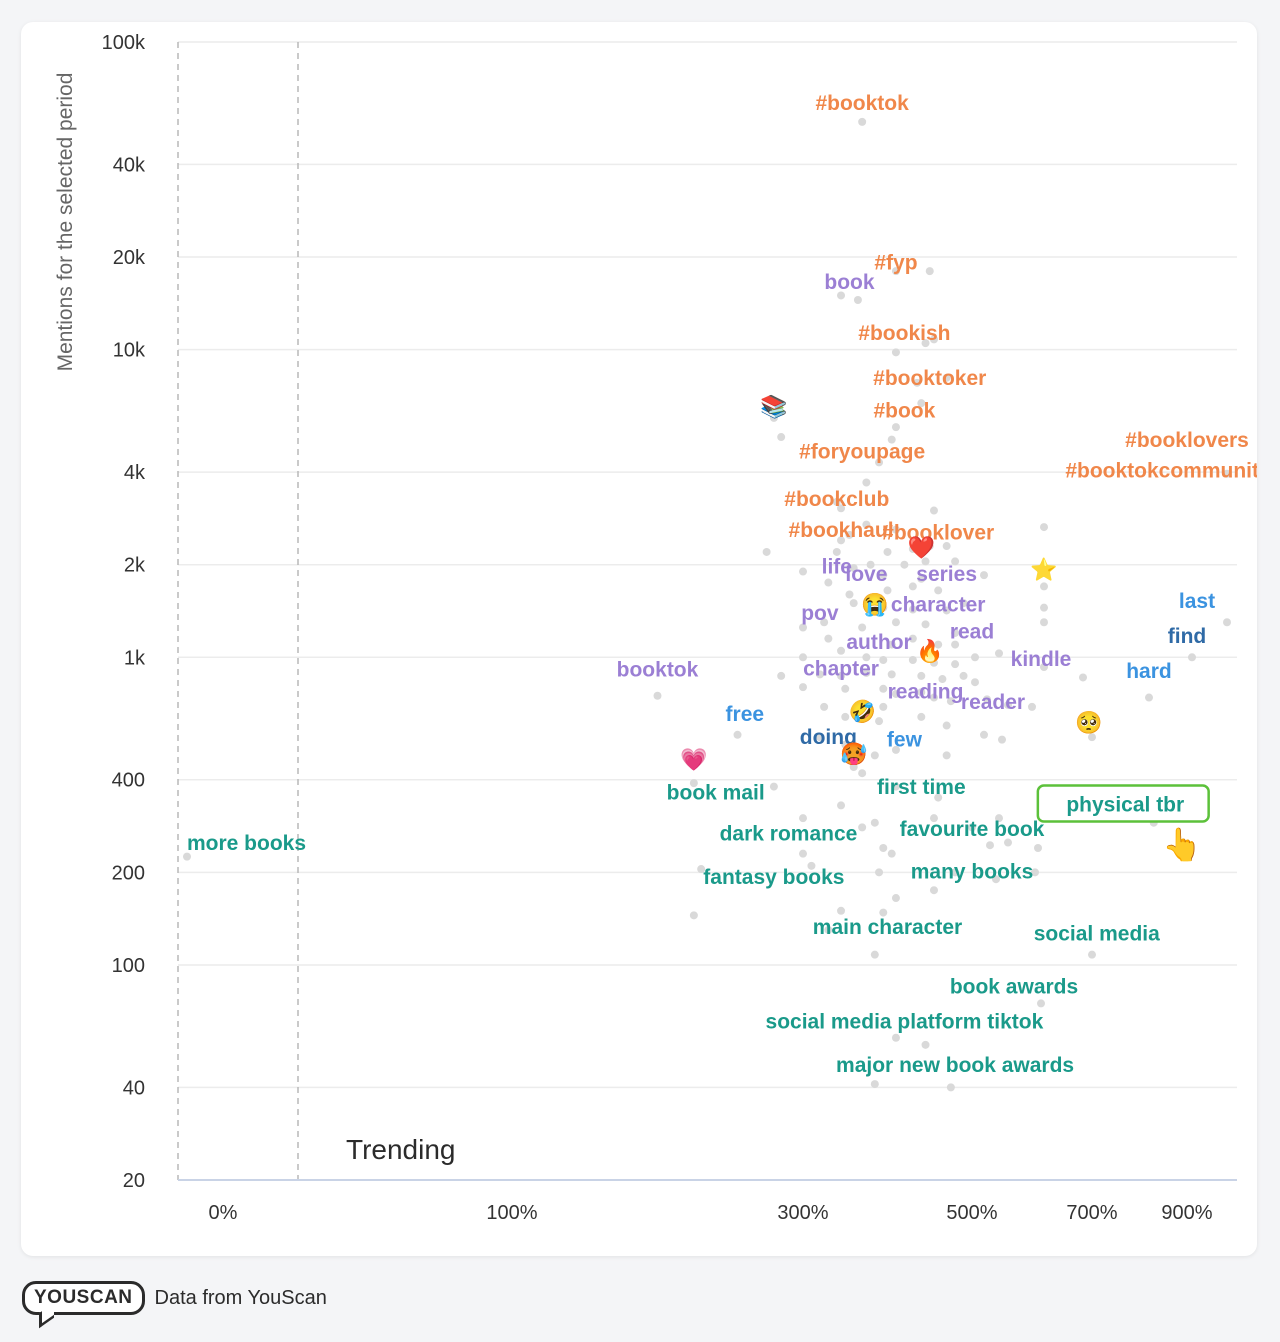 Image resolution: width=1280 pixels, height=1342 pixels. What do you see at coordinates (802, 1213) in the screenshot?
I see `x-tick-label: 300%` at bounding box center [802, 1213].